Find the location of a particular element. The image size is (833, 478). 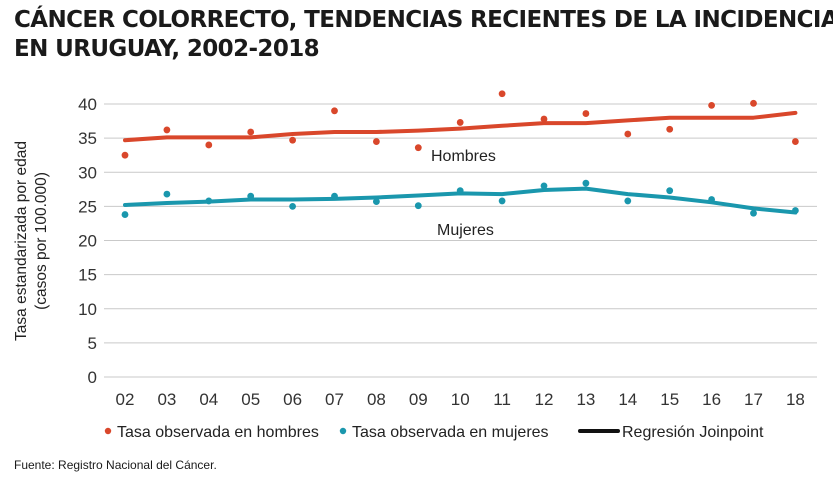

y-axis-label-line-1: Tasa estandarizada por edad is located at coordinates (21, 241).